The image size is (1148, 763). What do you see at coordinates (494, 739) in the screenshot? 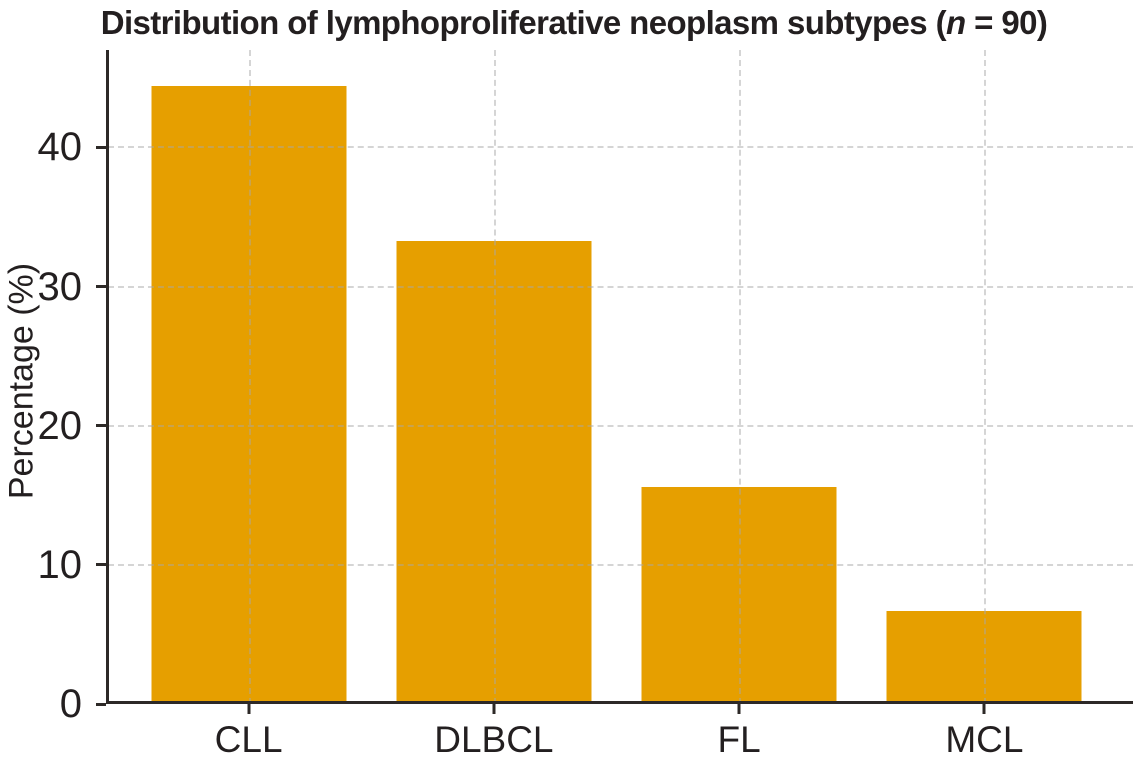
I see `x-tick-label-dlbcl: DLBCL` at bounding box center [494, 739].